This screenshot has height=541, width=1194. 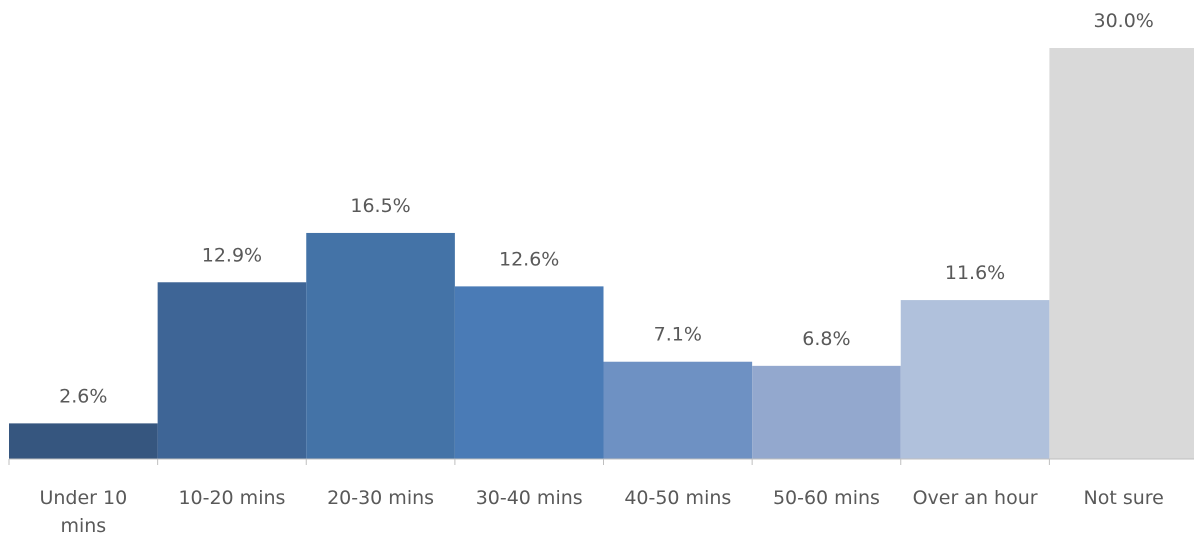 What do you see at coordinates (83, 498) in the screenshot?
I see `x-tick-label-line: Under 10` at bounding box center [83, 498].